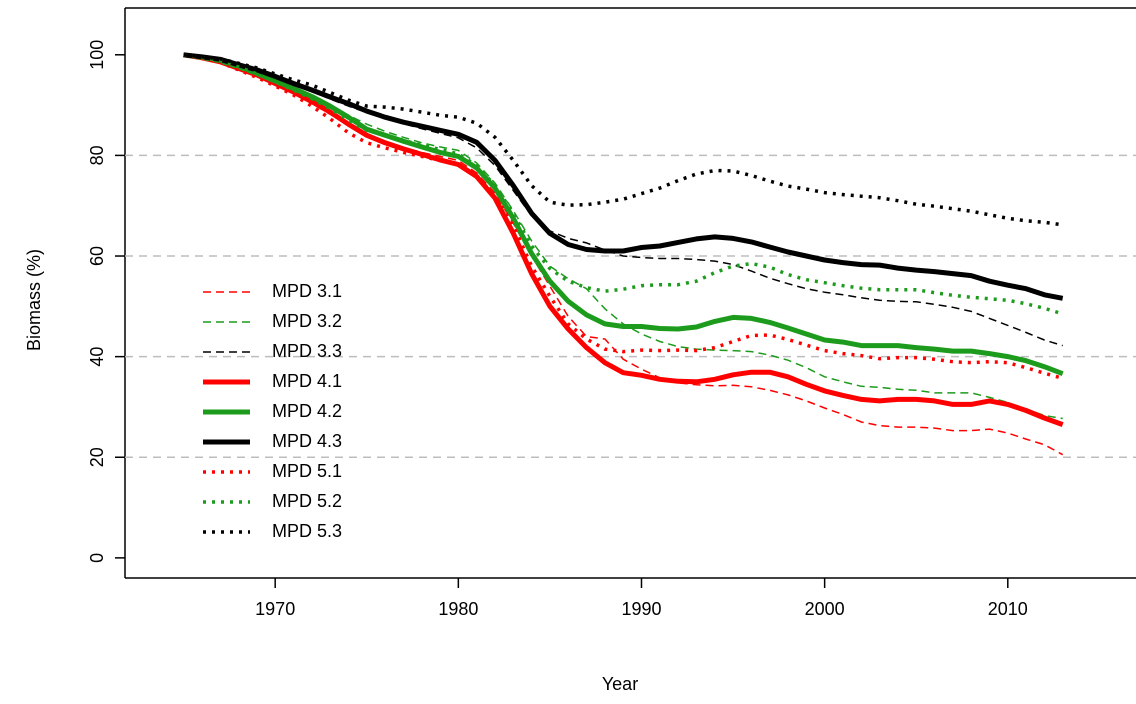 The width and height of the screenshot is (1136, 704). Describe the element at coordinates (307, 531) in the screenshot. I see `legend-label: MPD 5.3` at that location.